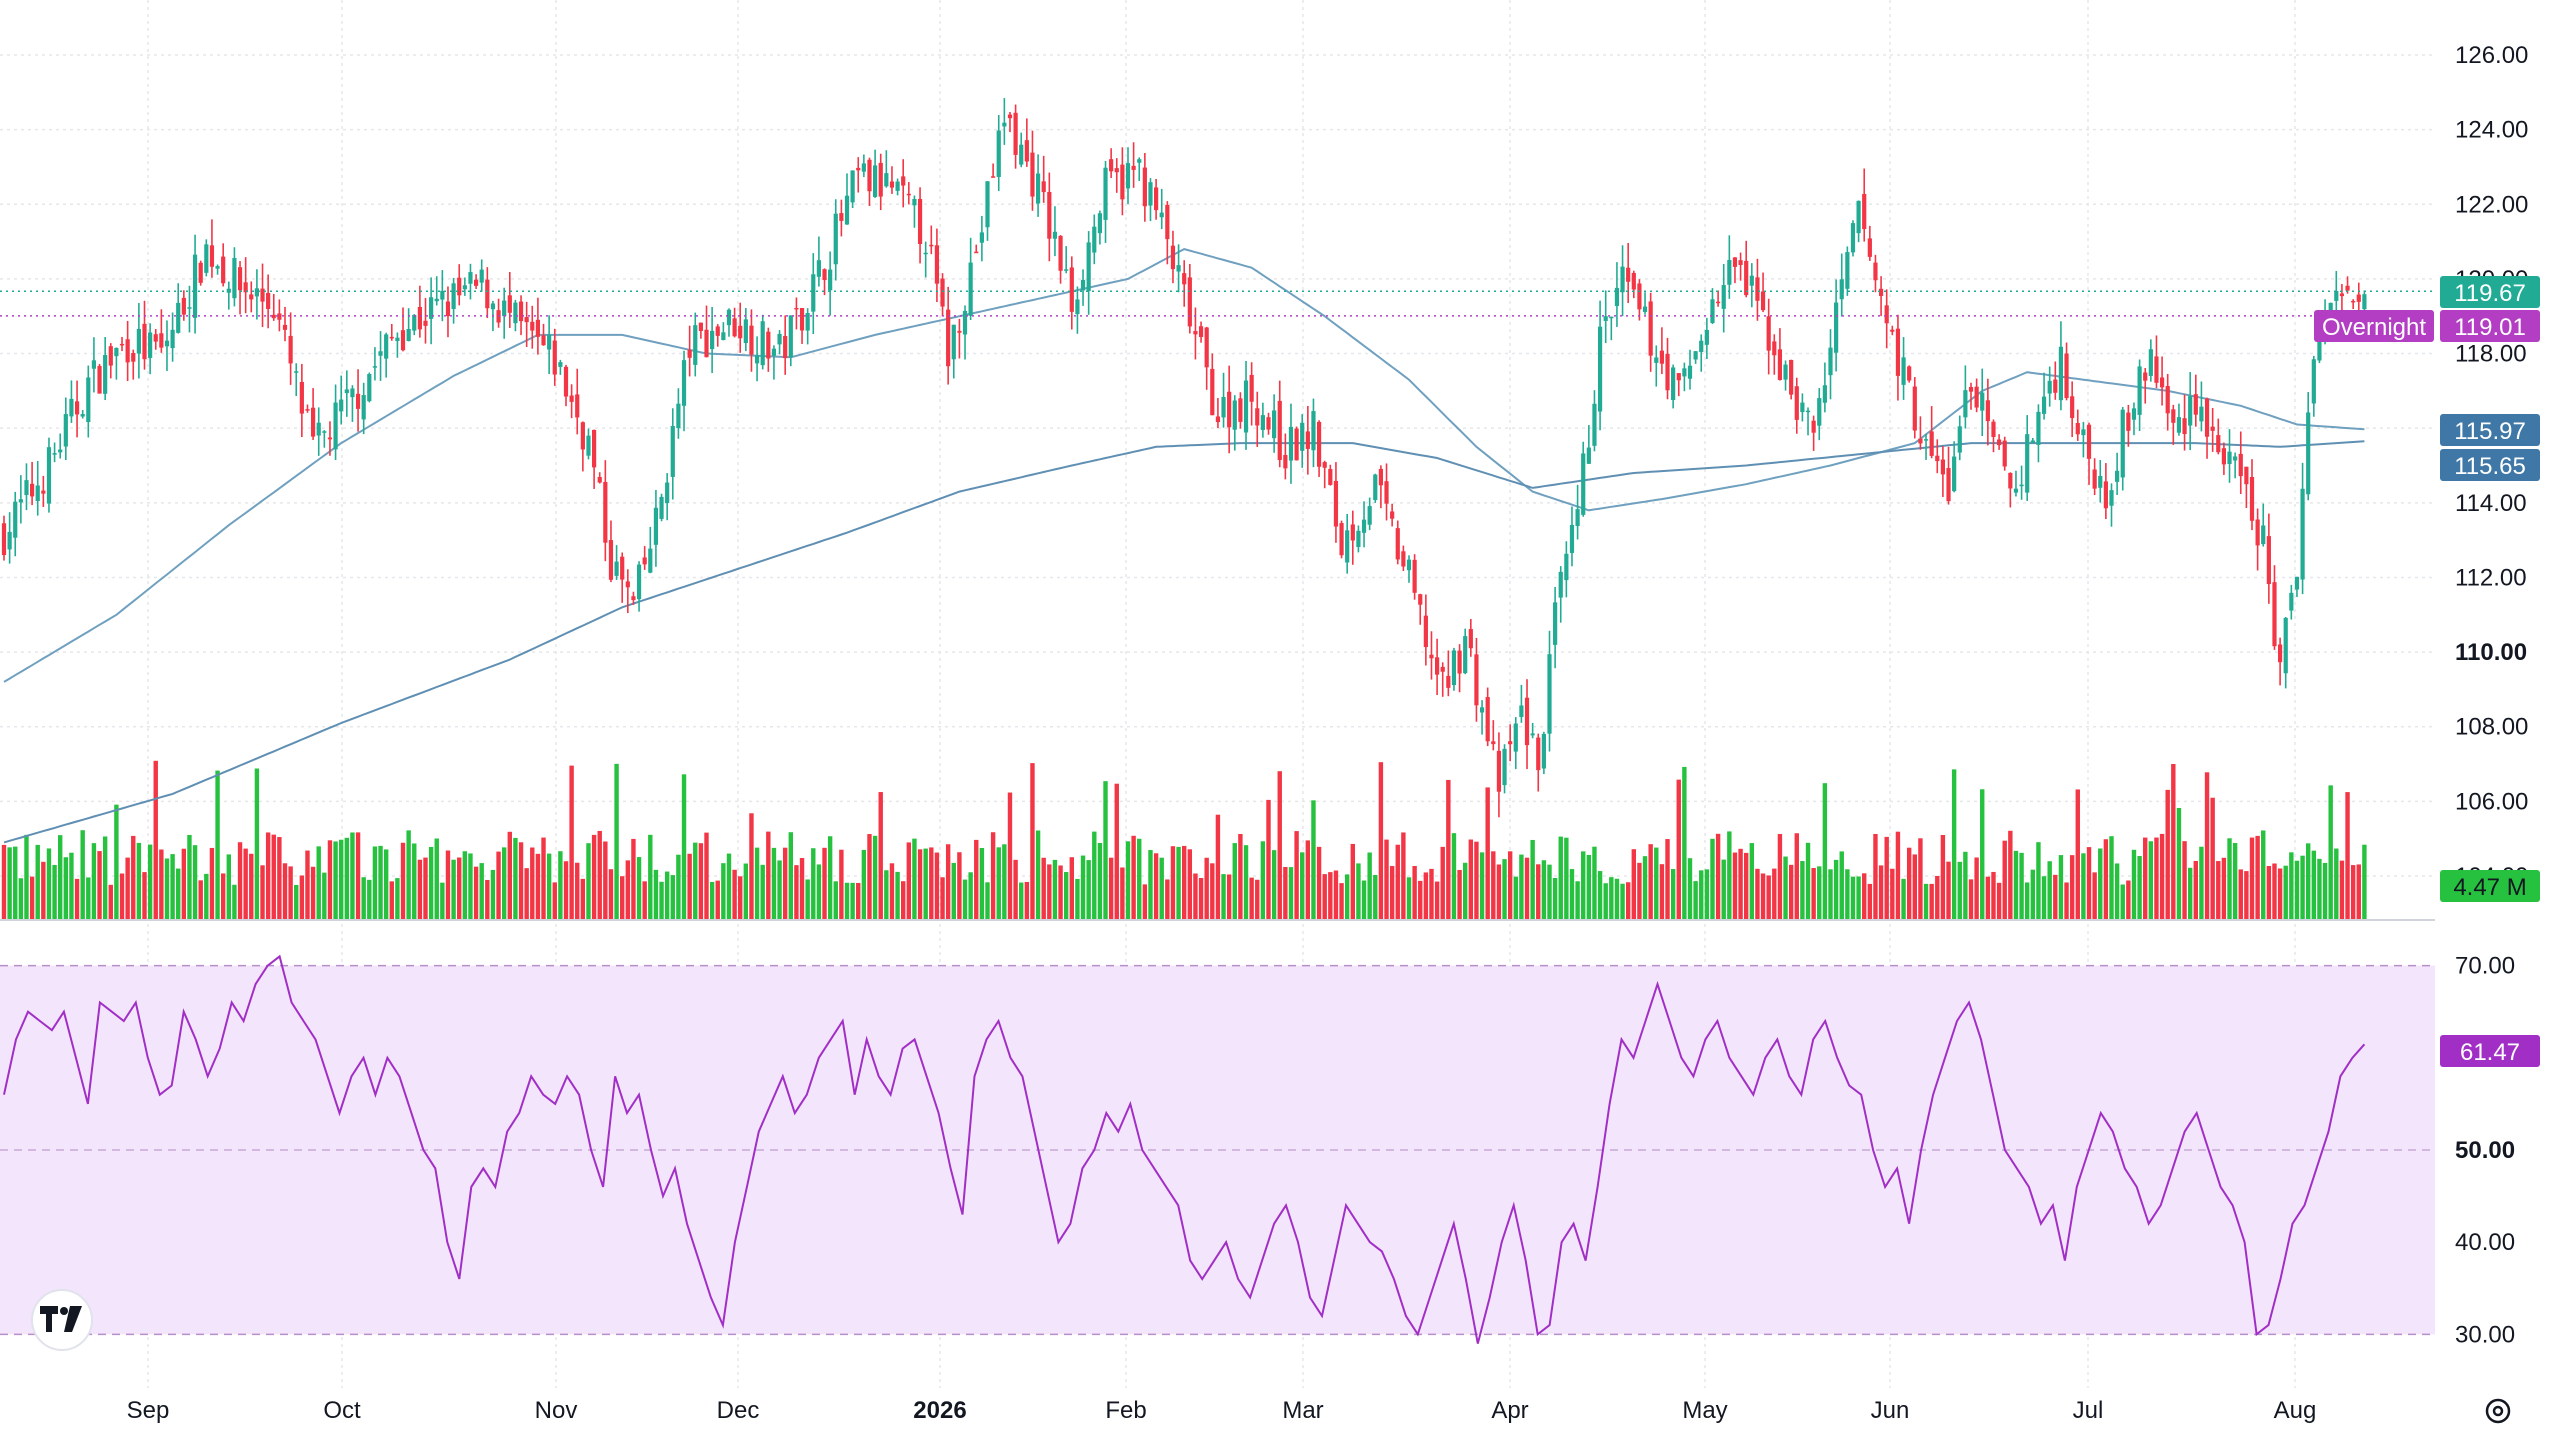 Image resolution: width=2560 pixels, height=1445 pixels. I want to click on time-tick-label: Nov, so click(556, 1410).